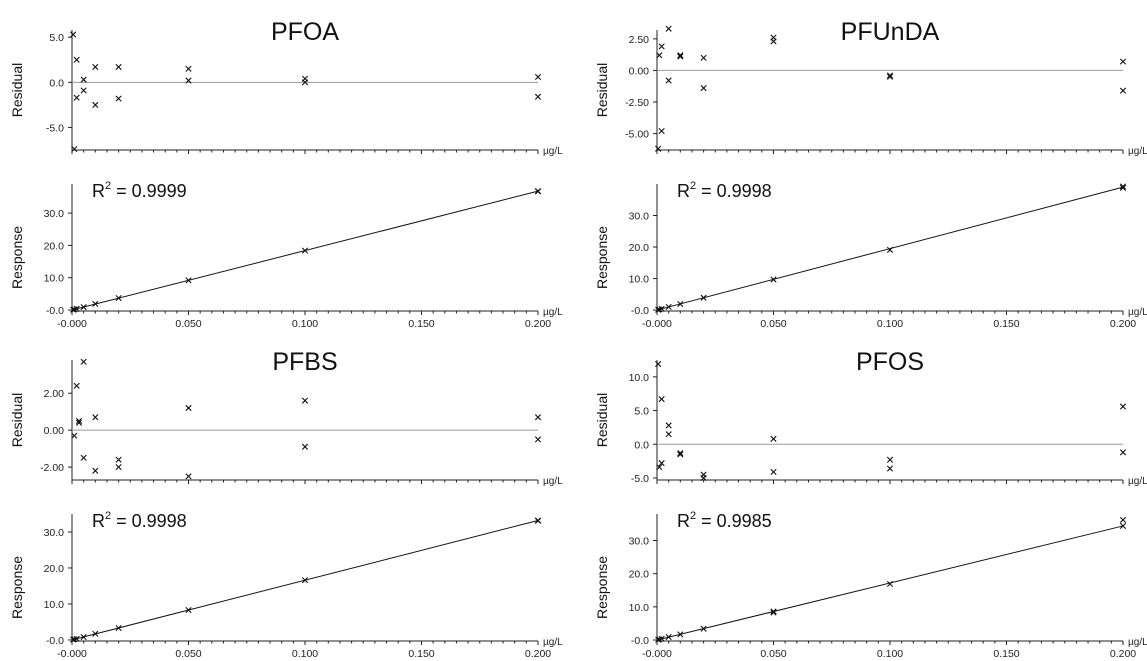 This screenshot has width=1147, height=661. Describe the element at coordinates (159, 521) in the screenshot. I see `r-squared-value: 0.9998` at that location.